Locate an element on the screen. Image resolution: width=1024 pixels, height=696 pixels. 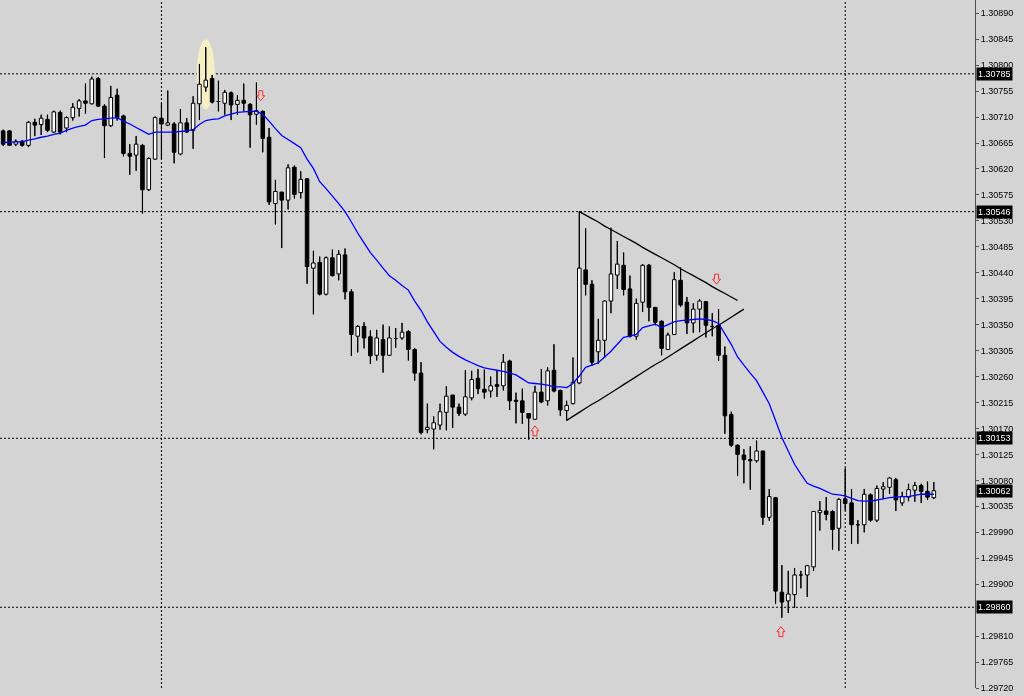
y-tick-label: 1.30170 is located at coordinates (997, 428).